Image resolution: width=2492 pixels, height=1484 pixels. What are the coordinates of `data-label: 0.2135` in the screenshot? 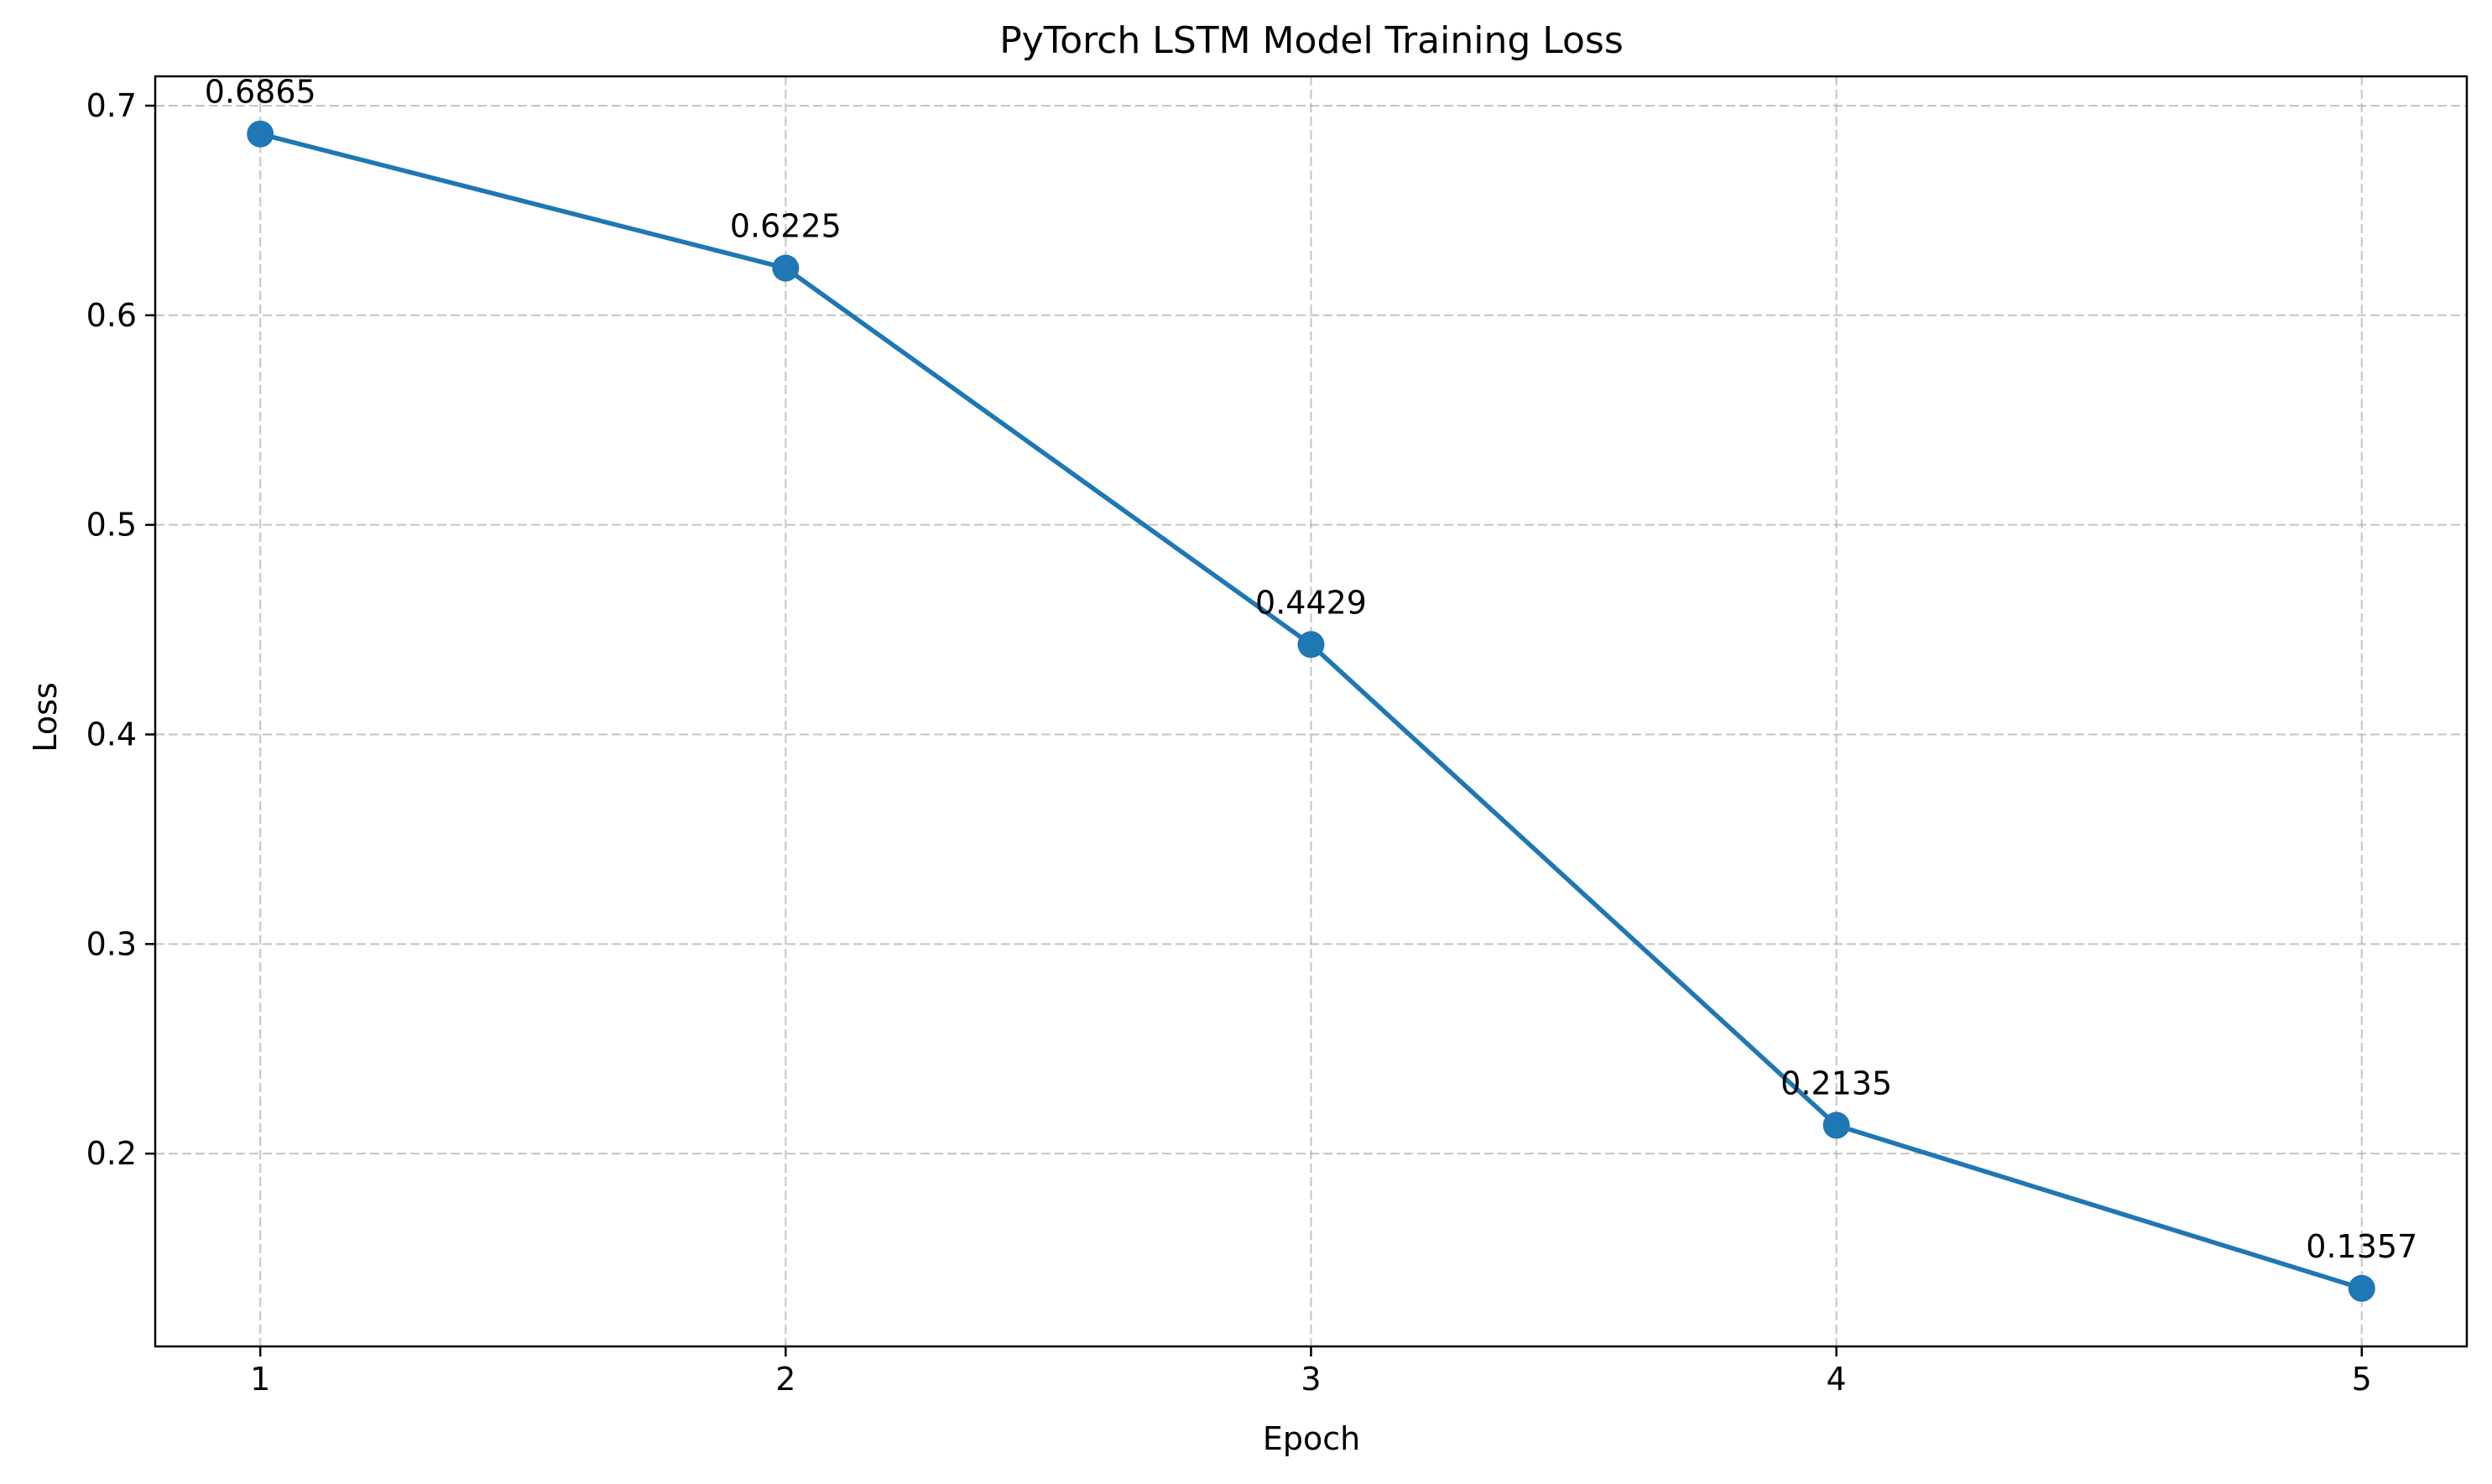 It's located at (1836, 1083).